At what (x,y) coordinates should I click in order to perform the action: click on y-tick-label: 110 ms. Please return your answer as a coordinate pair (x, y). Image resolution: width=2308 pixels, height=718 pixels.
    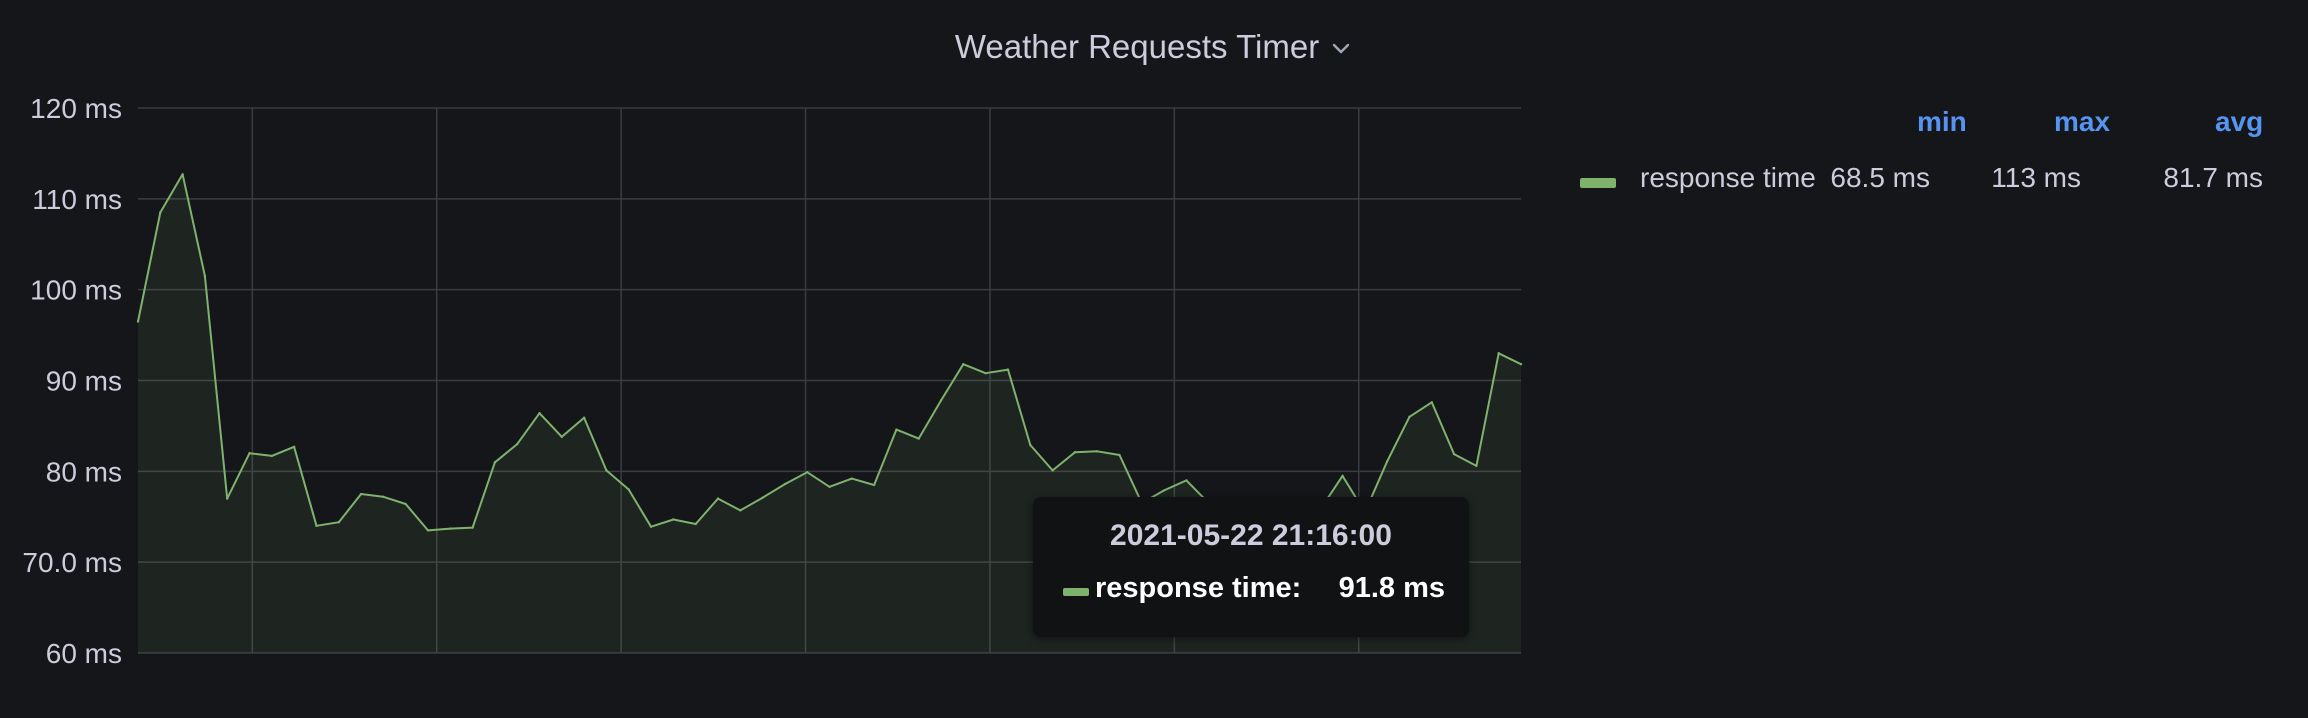
    Looking at the image, I should click on (77, 199).